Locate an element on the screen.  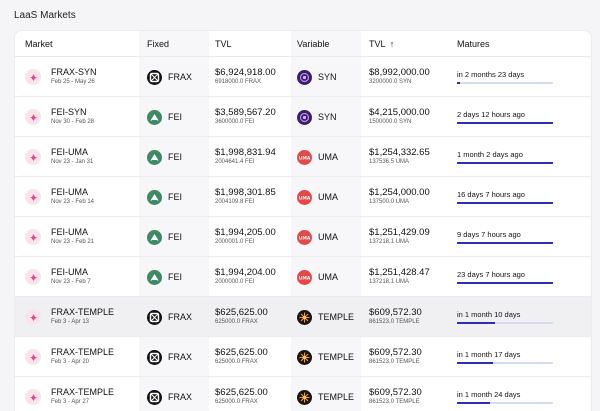
variable-tvl-cell: $609,572.30 861523.0 TEMPLE is located at coordinates (395, 317).